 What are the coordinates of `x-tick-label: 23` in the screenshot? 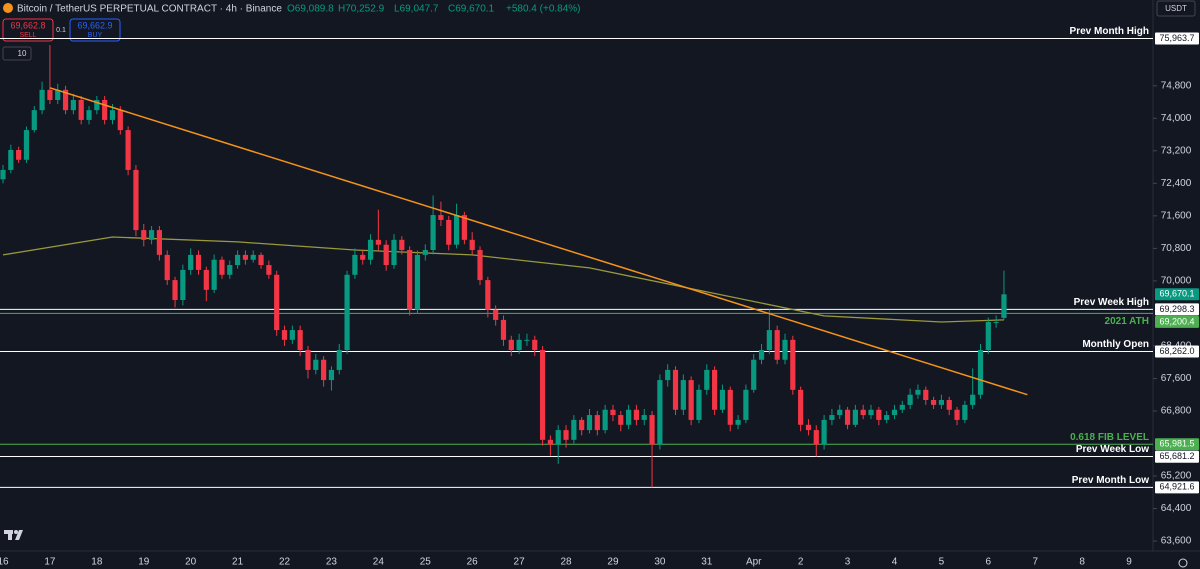 It's located at (332, 562).